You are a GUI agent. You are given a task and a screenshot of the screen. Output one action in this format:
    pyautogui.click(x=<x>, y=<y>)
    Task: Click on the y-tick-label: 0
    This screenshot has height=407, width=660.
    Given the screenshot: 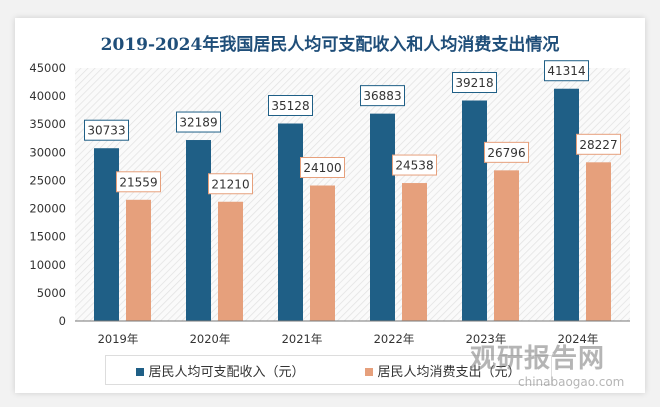 What is the action you would take?
    pyautogui.click(x=62, y=321)
    